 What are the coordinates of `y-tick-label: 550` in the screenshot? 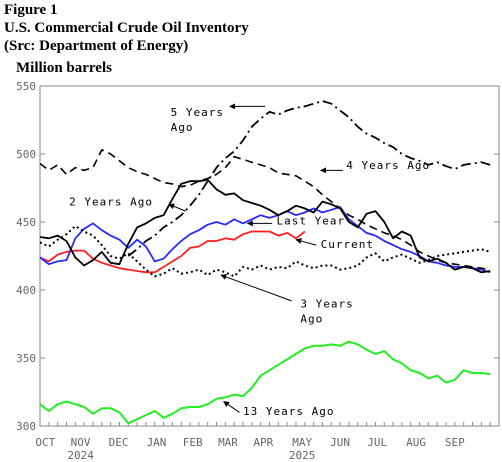 It's located at (26, 86).